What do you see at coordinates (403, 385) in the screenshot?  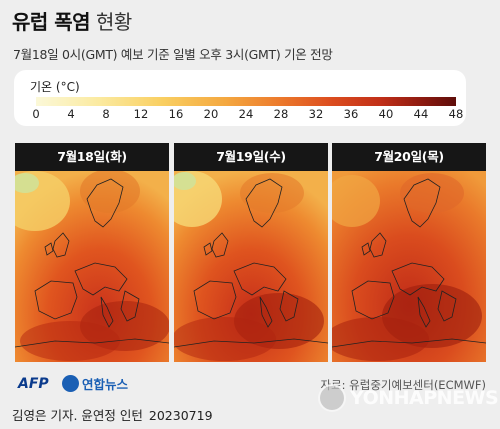 I see `source-text: 자료: 유럽중기예보센터(ECMWF)` at bounding box center [403, 385].